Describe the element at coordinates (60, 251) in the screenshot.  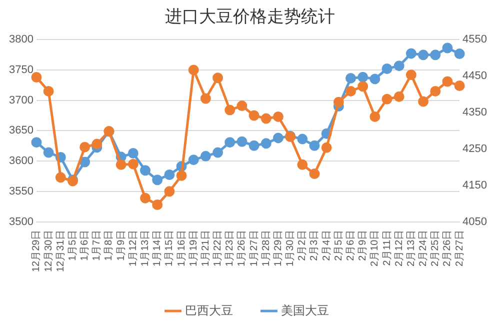
I see `x-tick-label: 12月31日` at that location.